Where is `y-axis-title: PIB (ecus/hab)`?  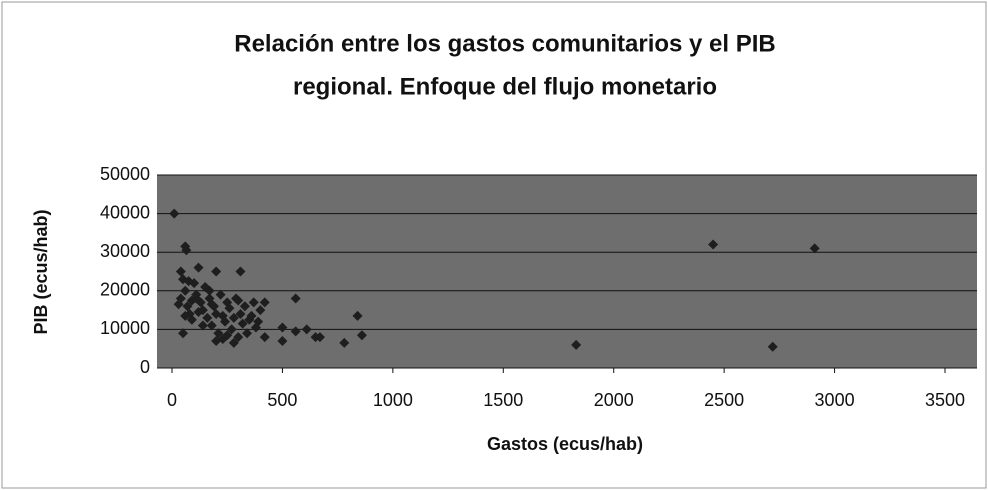 y-axis-title: PIB (ecus/hab) is located at coordinates (41, 271).